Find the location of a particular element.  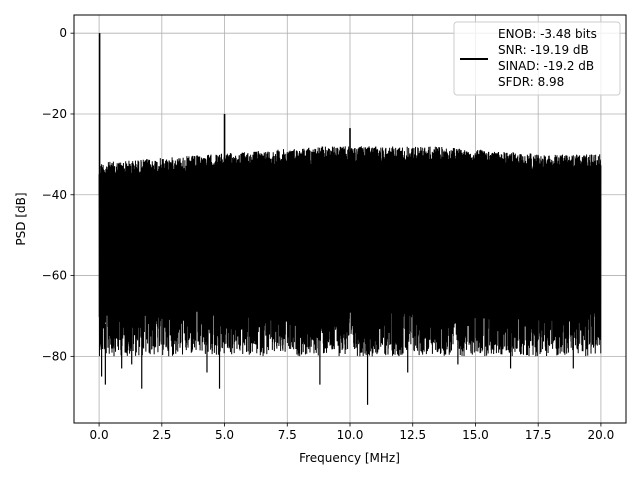

x-tick-label: 20.0 is located at coordinates (601, 435).